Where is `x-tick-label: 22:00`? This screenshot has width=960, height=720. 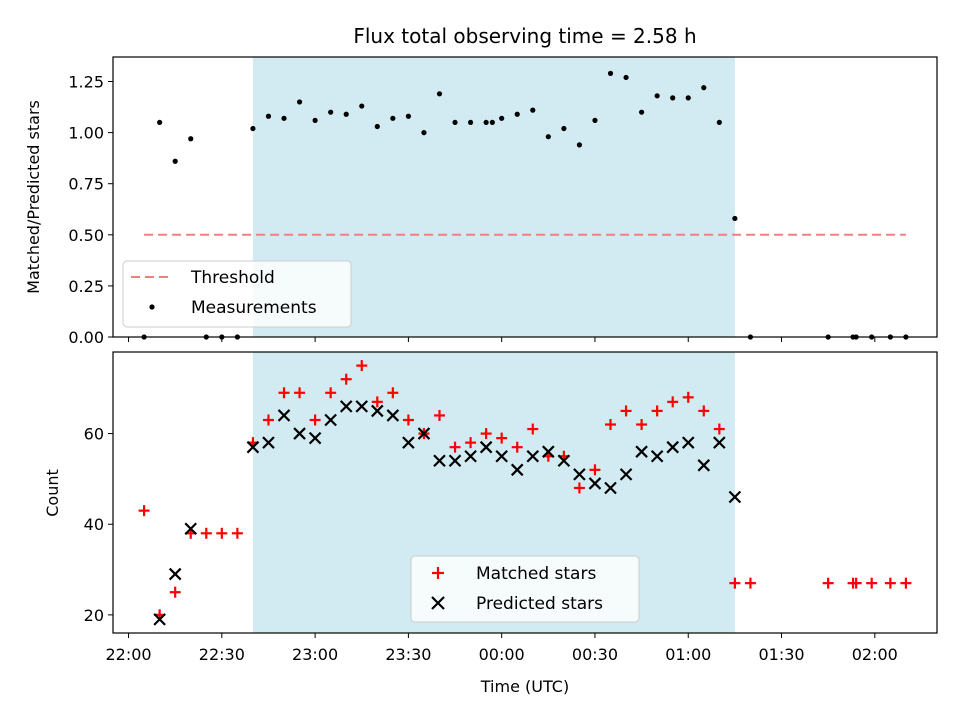 x-tick-label: 22:00 is located at coordinates (128, 654).